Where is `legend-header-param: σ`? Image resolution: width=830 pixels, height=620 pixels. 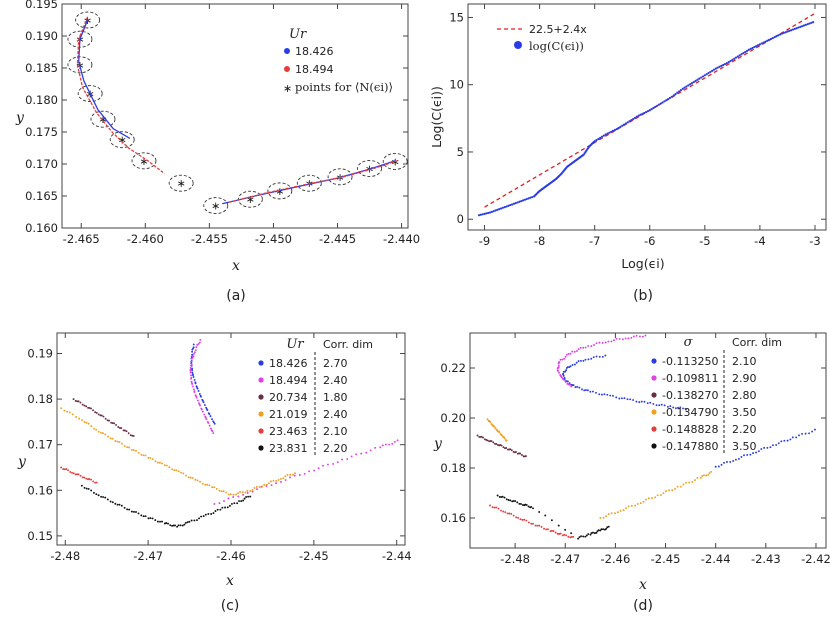 legend-header-param: σ is located at coordinates (689, 342).